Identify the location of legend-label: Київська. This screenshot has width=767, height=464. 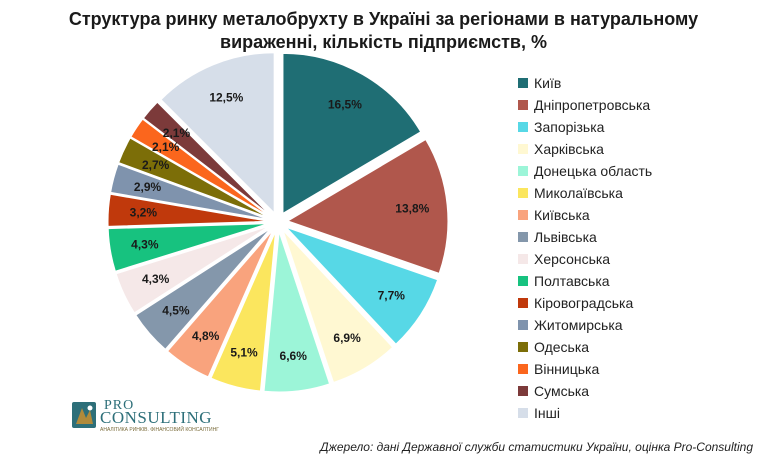
(562, 215).